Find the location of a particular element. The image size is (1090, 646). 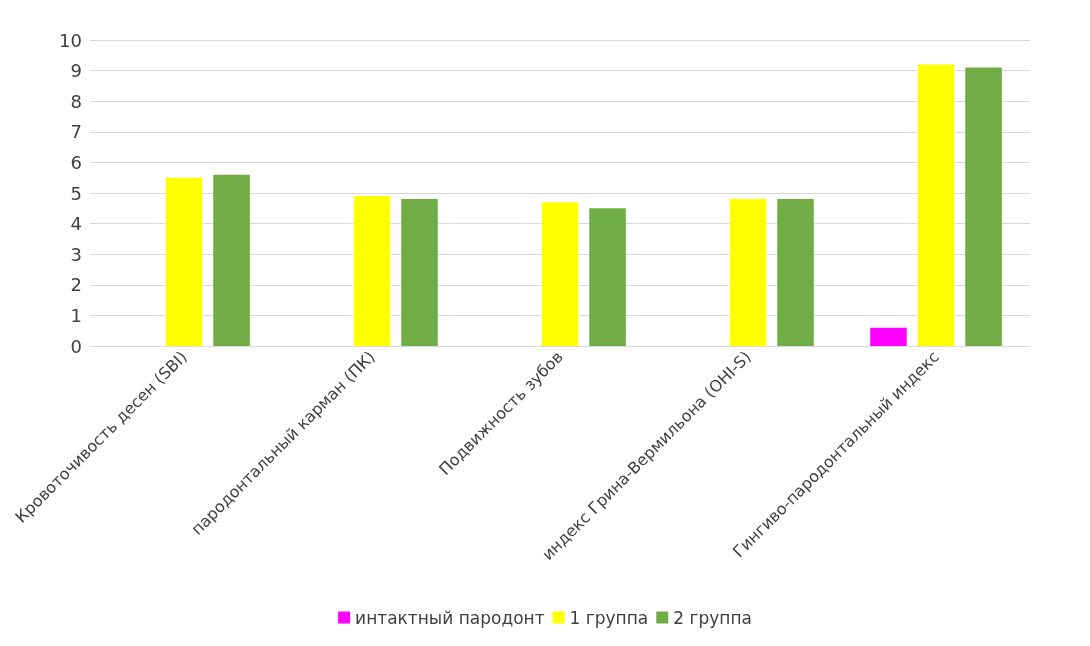

y-tick-label: 8 is located at coordinates (76, 101).